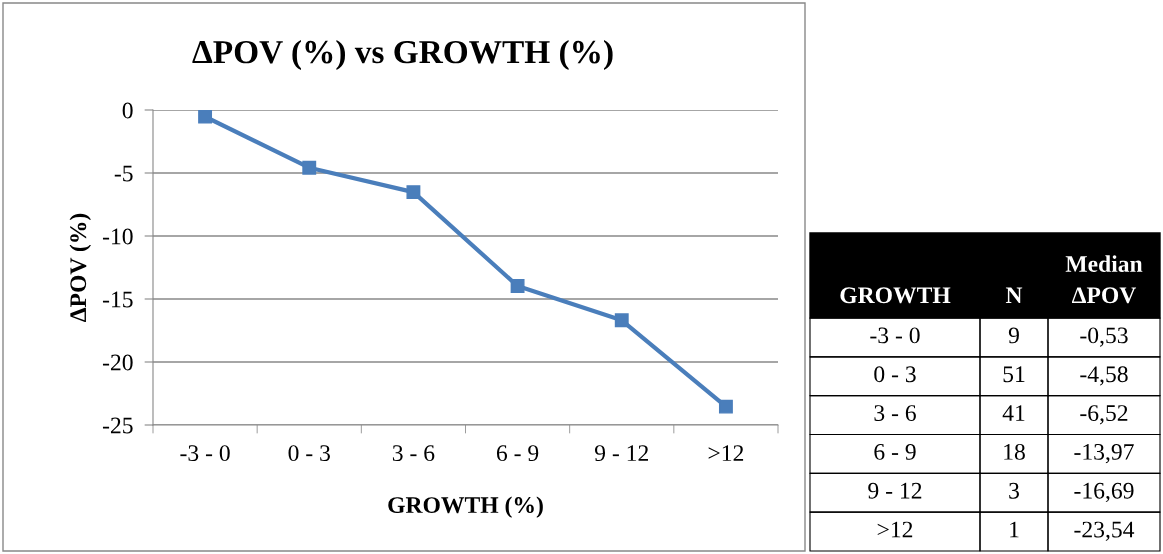 The image size is (1163, 554). Describe the element at coordinates (123, 173) in the screenshot. I see `y-tick-label: -5` at that location.